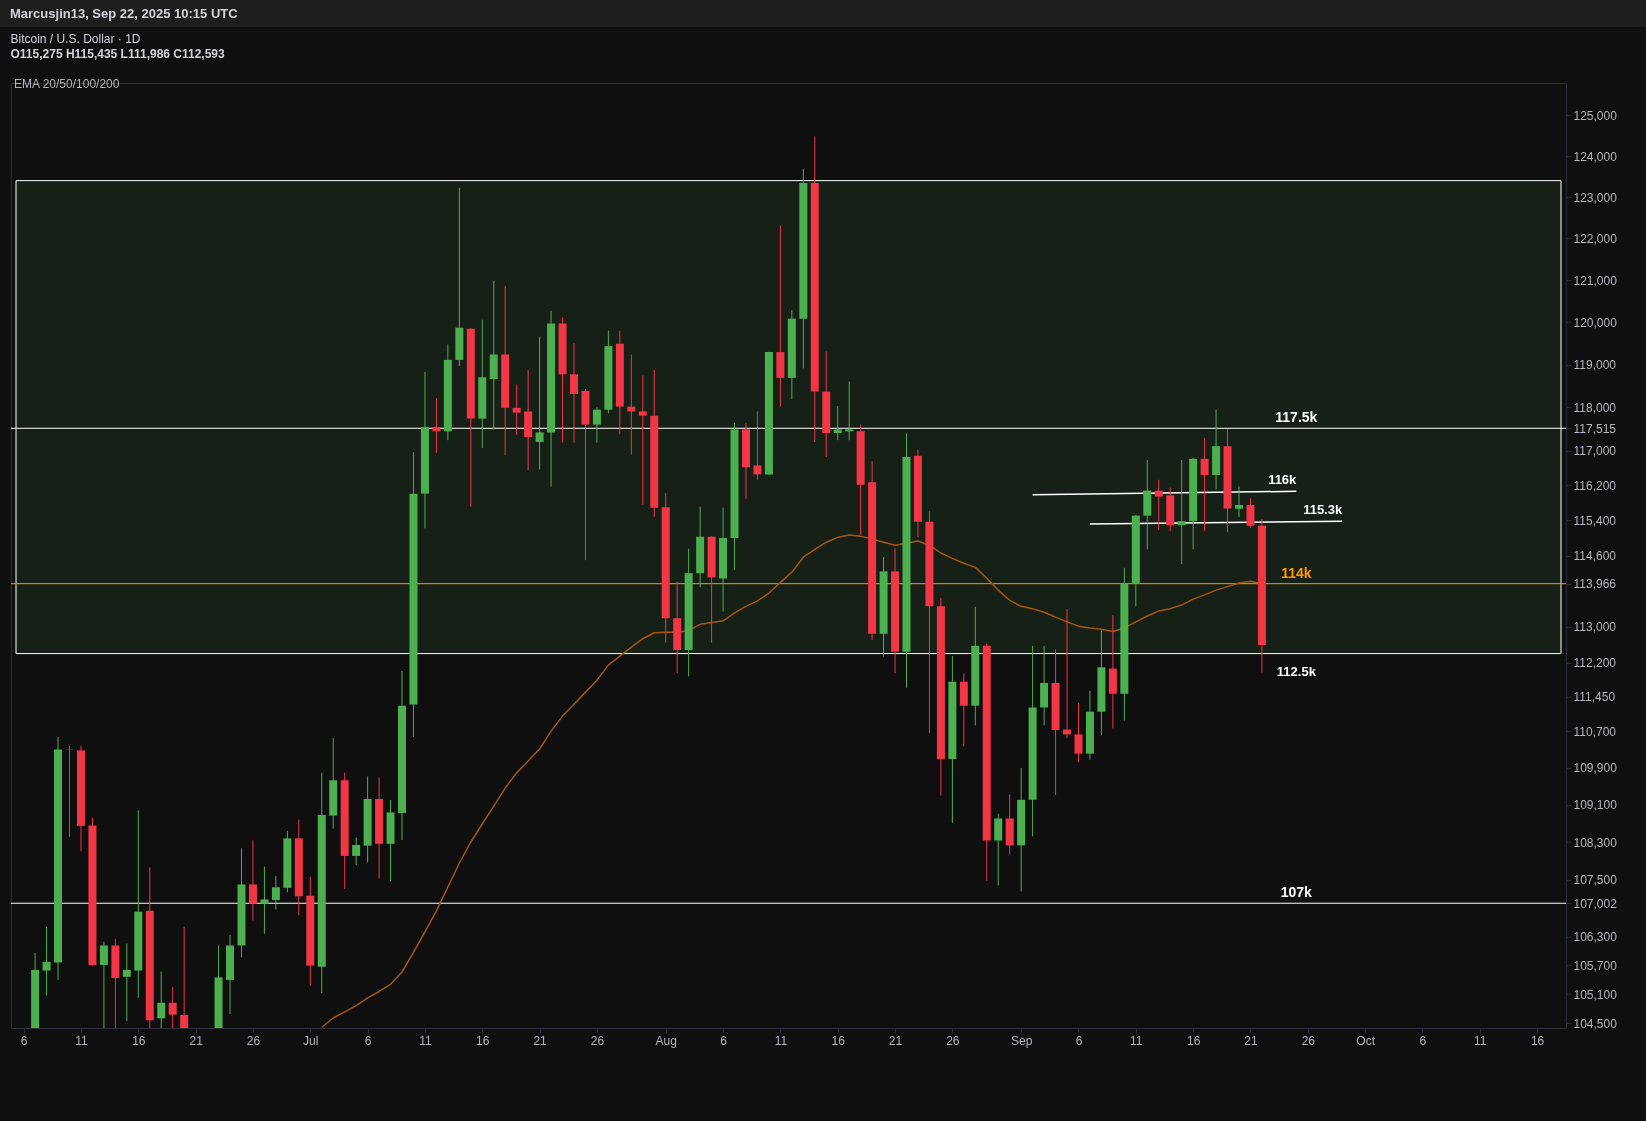 The image size is (1646, 1121). What do you see at coordinates (118, 54) in the screenshot?
I see `chart-subtitle: O115,275 H115,435 L111,986 C112,593` at bounding box center [118, 54].